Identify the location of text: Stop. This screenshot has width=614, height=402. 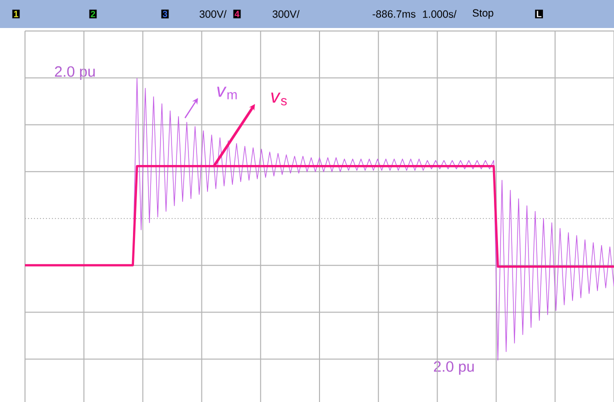
(483, 14).